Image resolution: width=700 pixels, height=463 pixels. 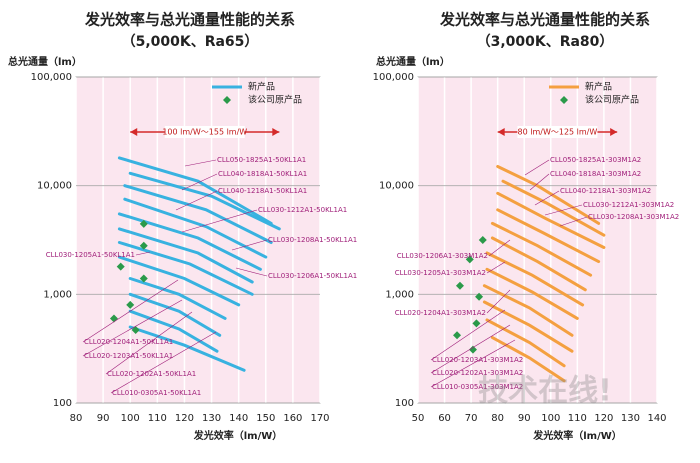 What do you see at coordinates (275, 100) in the screenshot?
I see `legend-label: 该公司原产品` at bounding box center [275, 100].